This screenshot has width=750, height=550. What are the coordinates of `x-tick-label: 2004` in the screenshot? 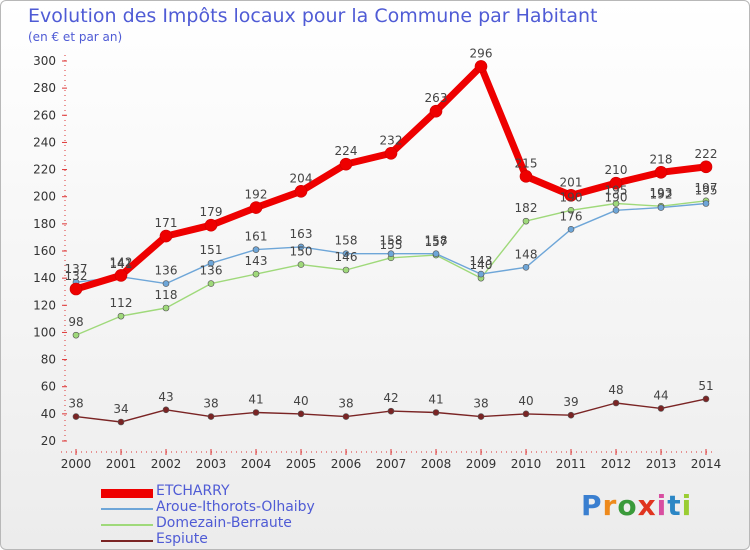 It's located at (256, 464).